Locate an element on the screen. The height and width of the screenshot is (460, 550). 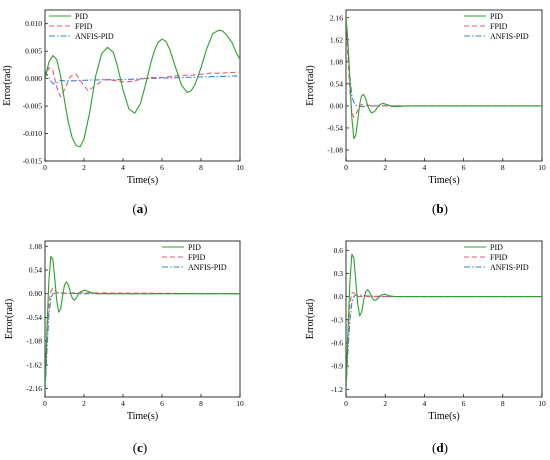
y-tick-label: 2.16 is located at coordinates (336, 17).